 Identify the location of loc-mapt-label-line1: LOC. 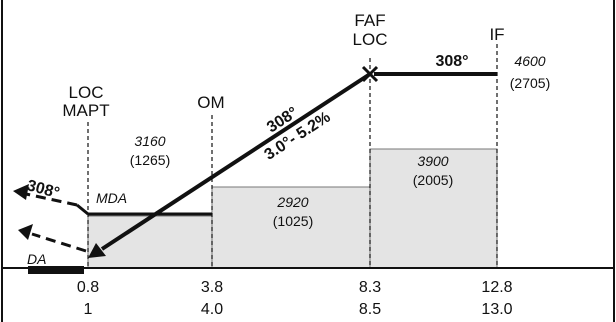
(86, 92).